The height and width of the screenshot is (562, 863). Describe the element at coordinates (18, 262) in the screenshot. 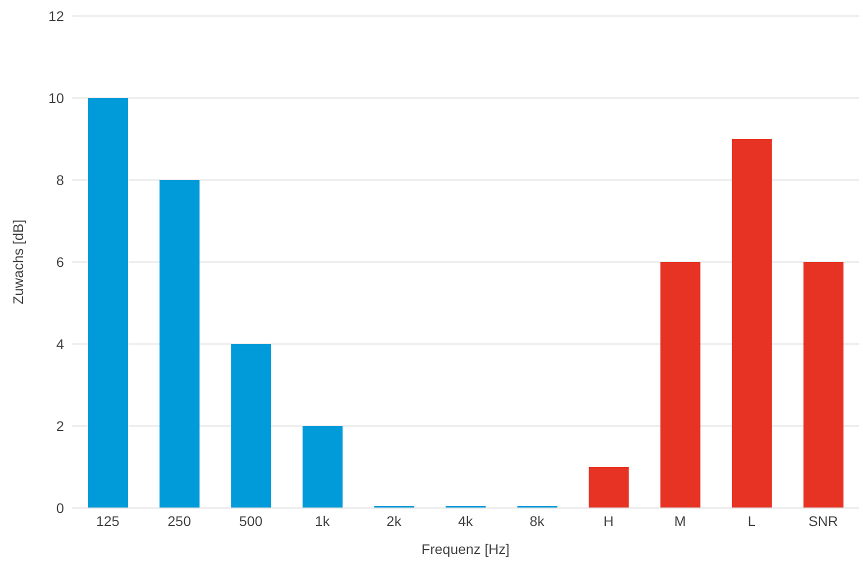

I see `y-axis-title: Zuwachs [dB]` at that location.